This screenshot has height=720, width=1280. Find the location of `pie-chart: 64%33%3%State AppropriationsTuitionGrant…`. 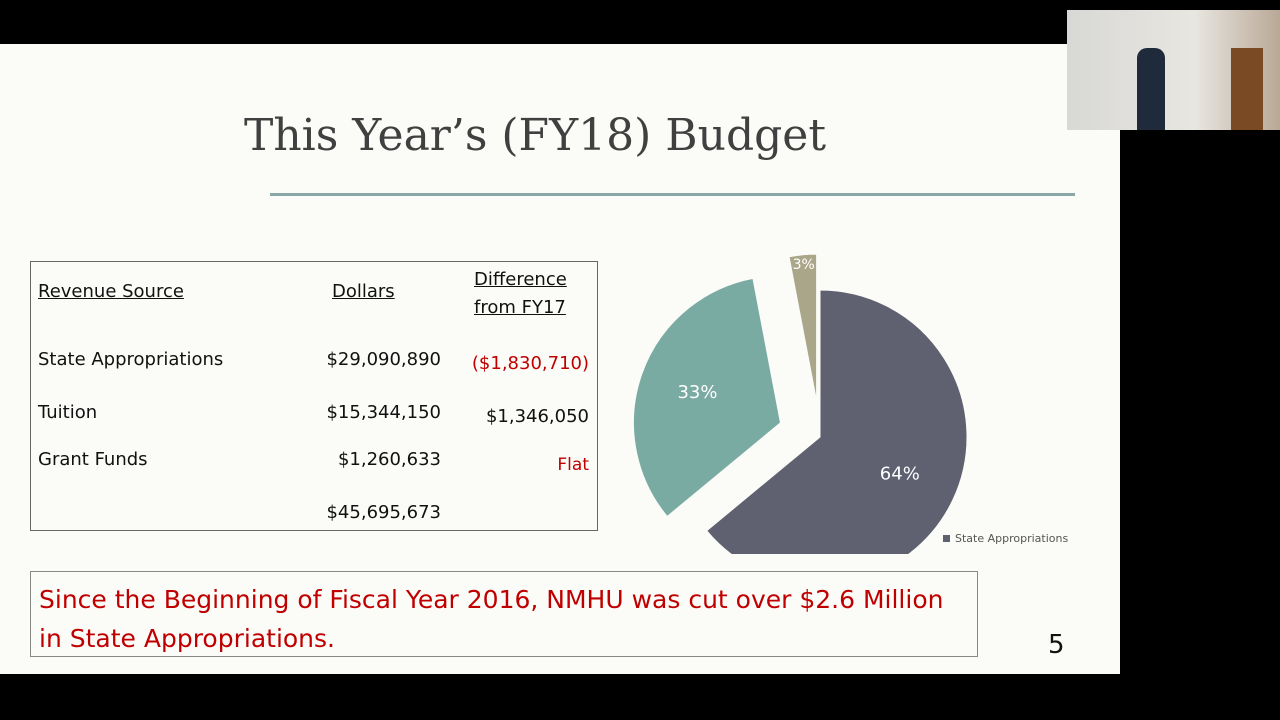

pie-chart: 64%33%3%State AppropriationsTuitionGrant… is located at coordinates (850, 403).